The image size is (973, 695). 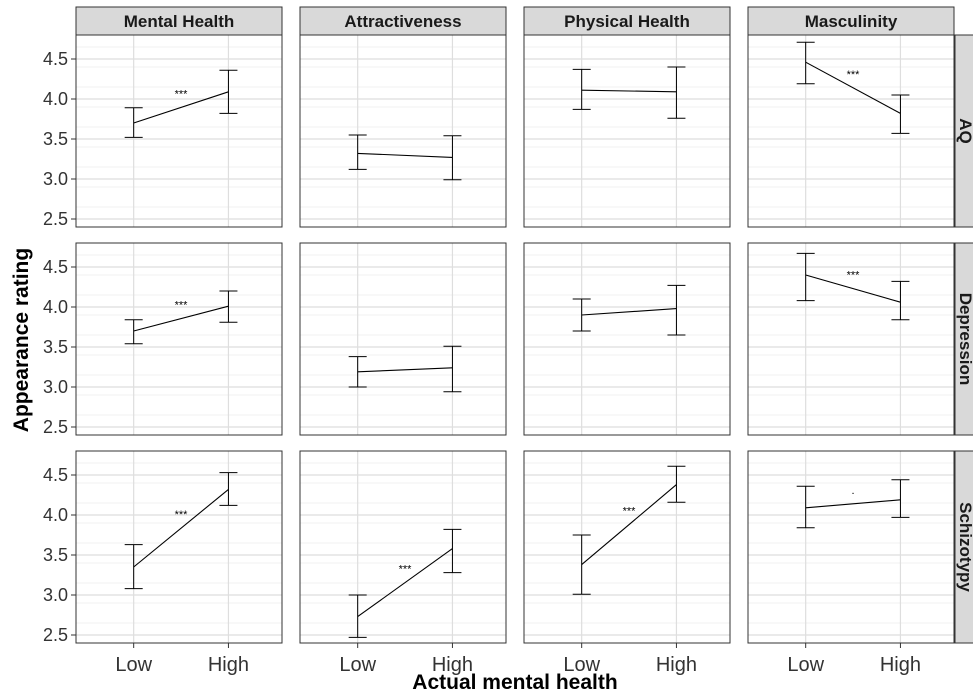 I want to click on row-strip-aq, so click(x=963, y=131).